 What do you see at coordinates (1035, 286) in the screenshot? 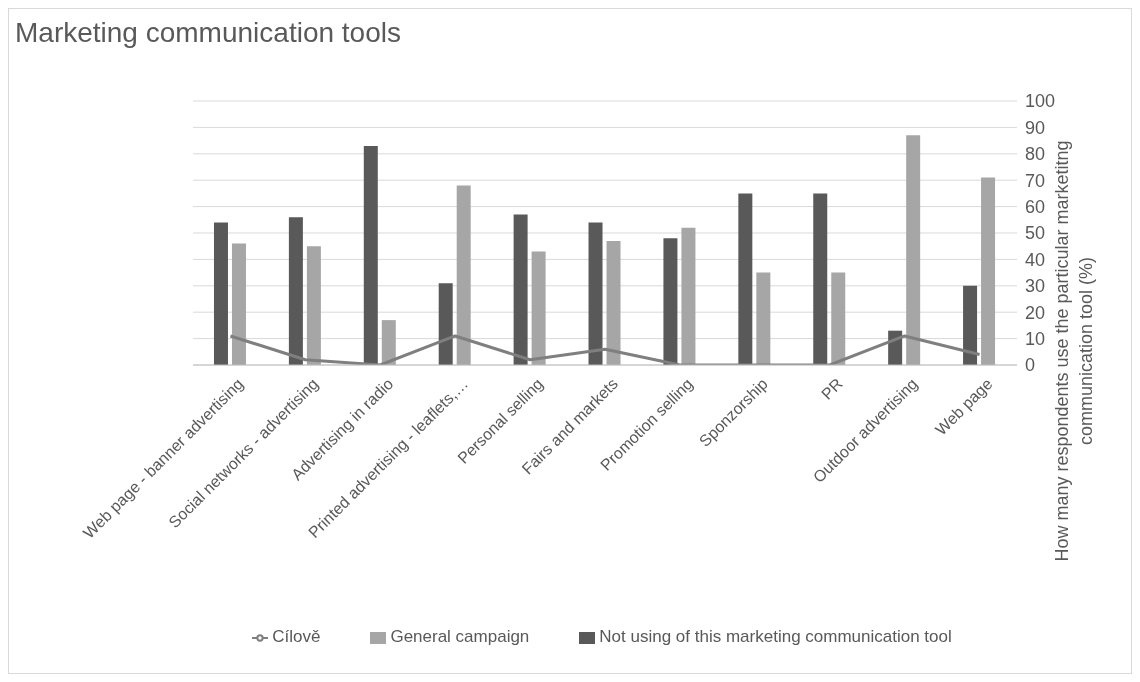
I see `y-tick-label: 30` at bounding box center [1035, 286].